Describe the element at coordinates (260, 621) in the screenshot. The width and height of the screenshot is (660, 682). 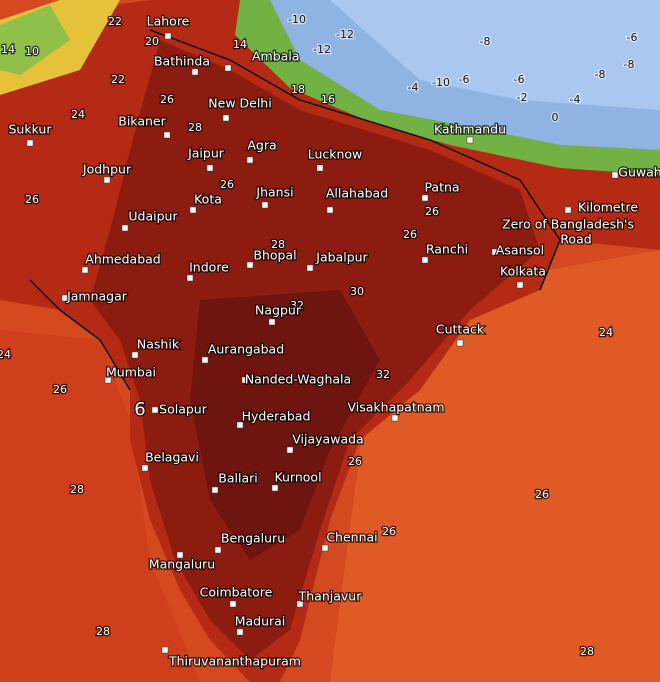
I see `city-label: Madurai` at that location.